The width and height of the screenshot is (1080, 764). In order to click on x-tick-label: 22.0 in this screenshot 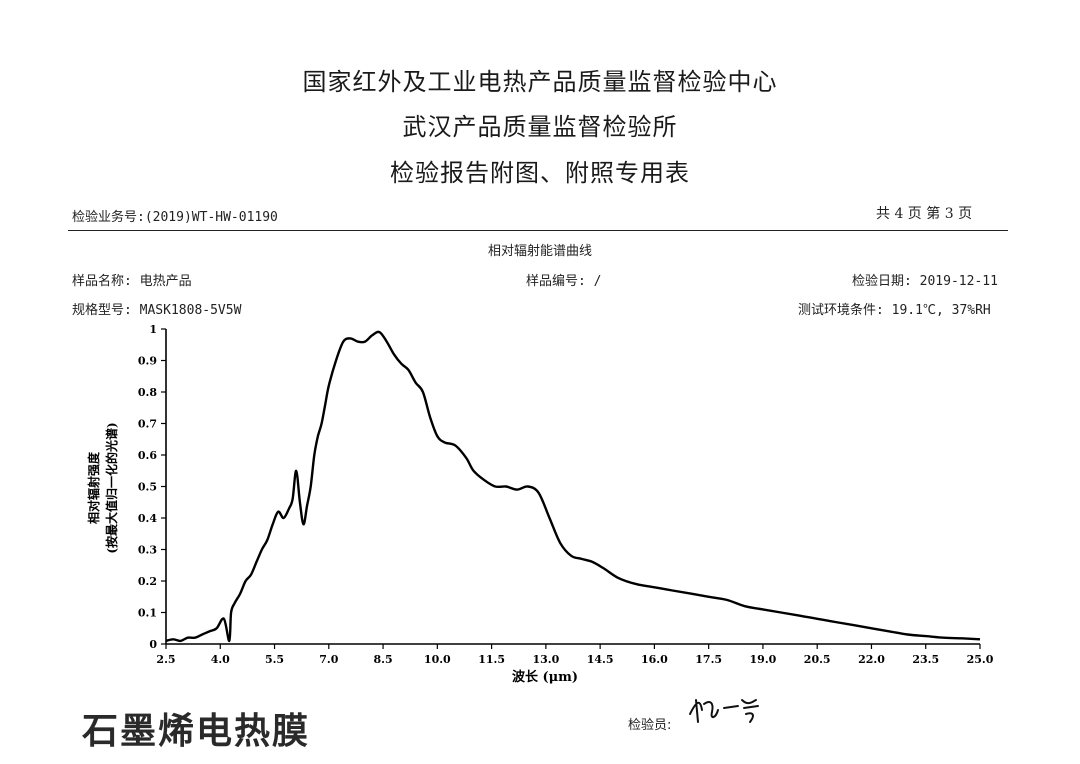, I will do `click(871, 659)`.